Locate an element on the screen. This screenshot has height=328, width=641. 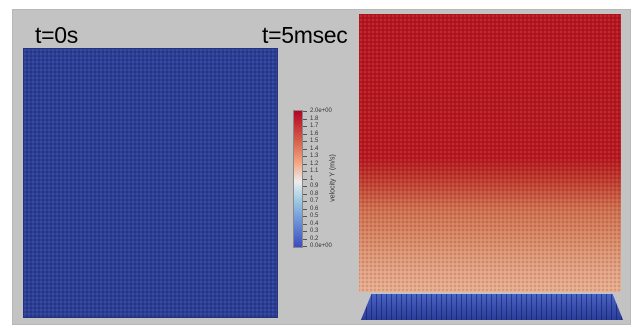
colorbar-tick-label: 0.8 is located at coordinates (314, 193).